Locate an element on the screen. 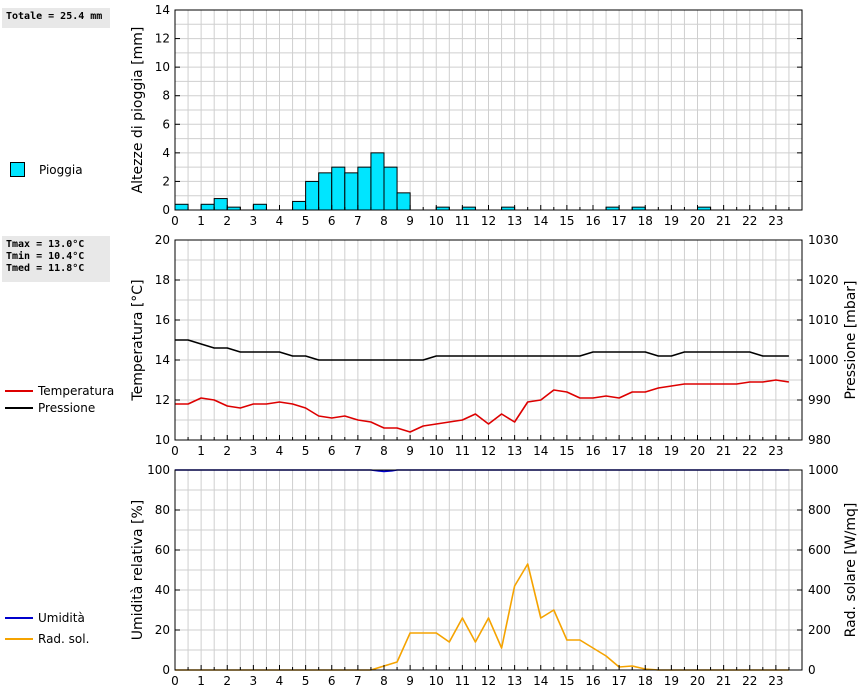 Image resolution: width=860 pixels, height=690 pixels. y2-tick-label: 400 is located at coordinates (819, 590).